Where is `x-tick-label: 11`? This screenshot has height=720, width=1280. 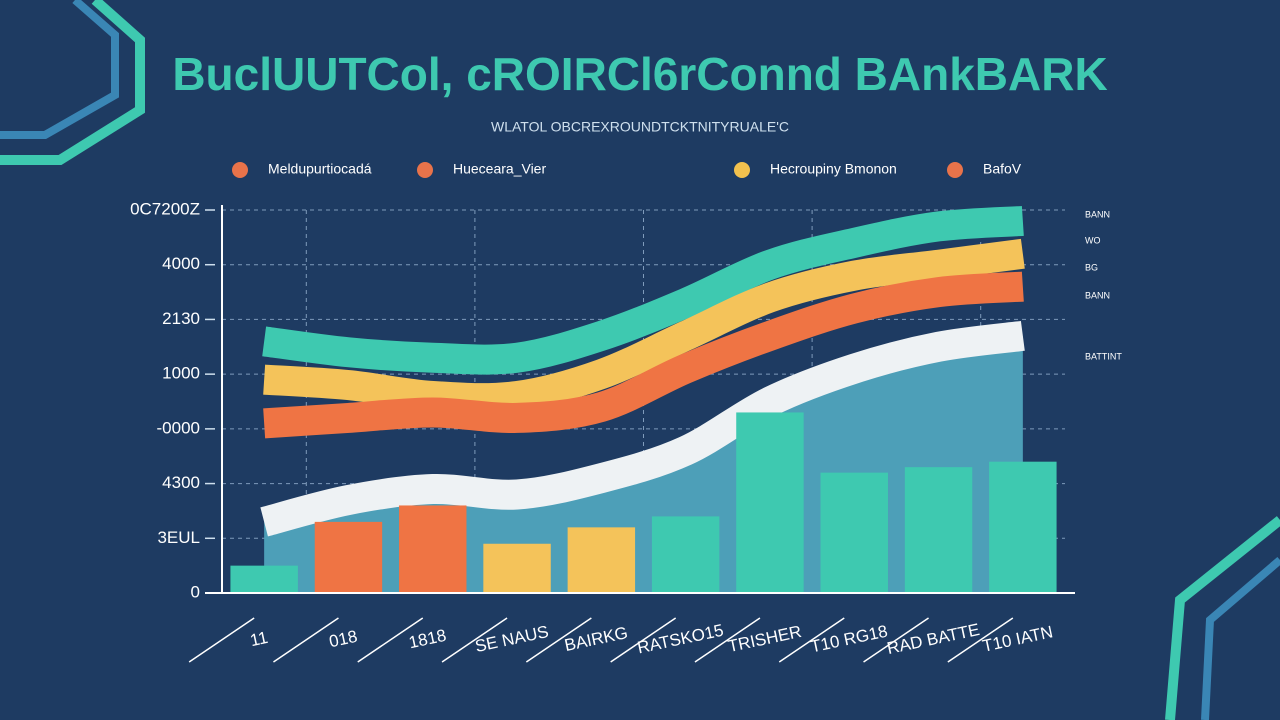 x-tick-label: 11 is located at coordinates (258, 639).